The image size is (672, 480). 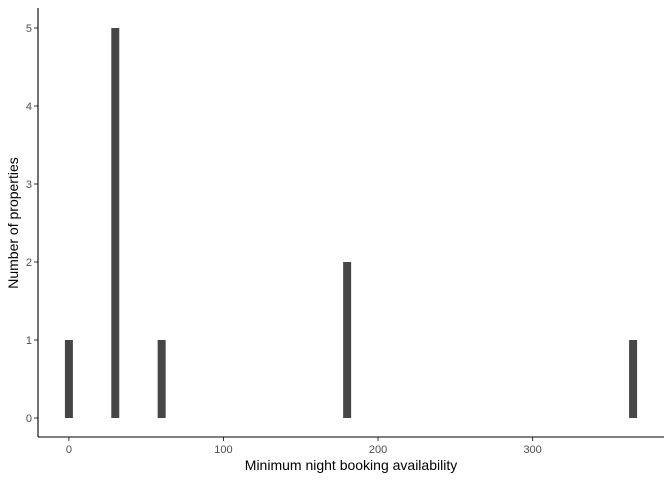 I want to click on y-tick-label-1: 1, so click(x=29, y=341).